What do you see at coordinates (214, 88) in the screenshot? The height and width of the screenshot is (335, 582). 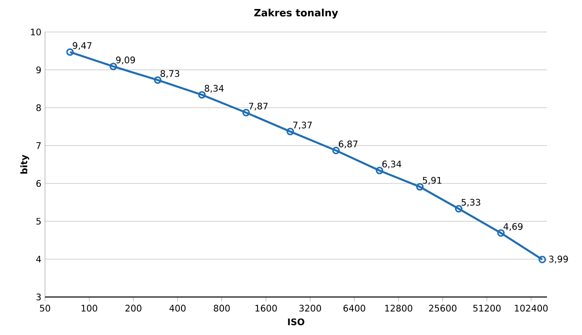 I see `data-label: 8,34` at bounding box center [214, 88].